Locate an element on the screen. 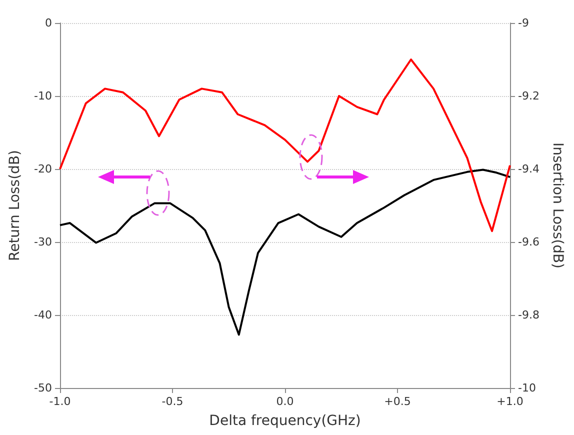 This screenshot has height=435, width=574. x-tick-label: -1.0 is located at coordinates (60, 401).